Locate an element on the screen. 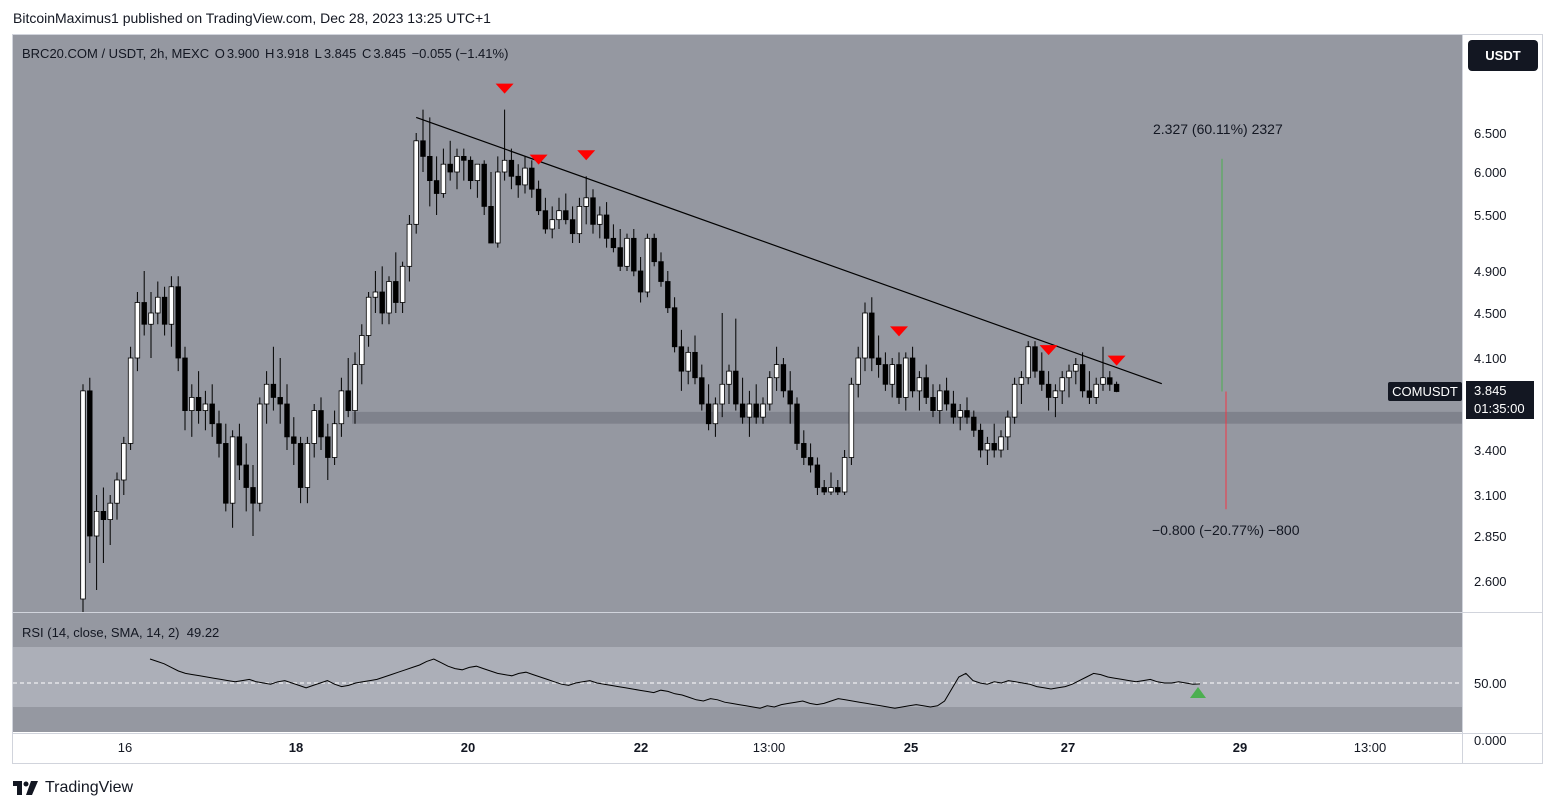 The height and width of the screenshot is (809, 1556). price-tick-label: 4.900 is located at coordinates (1490, 271).